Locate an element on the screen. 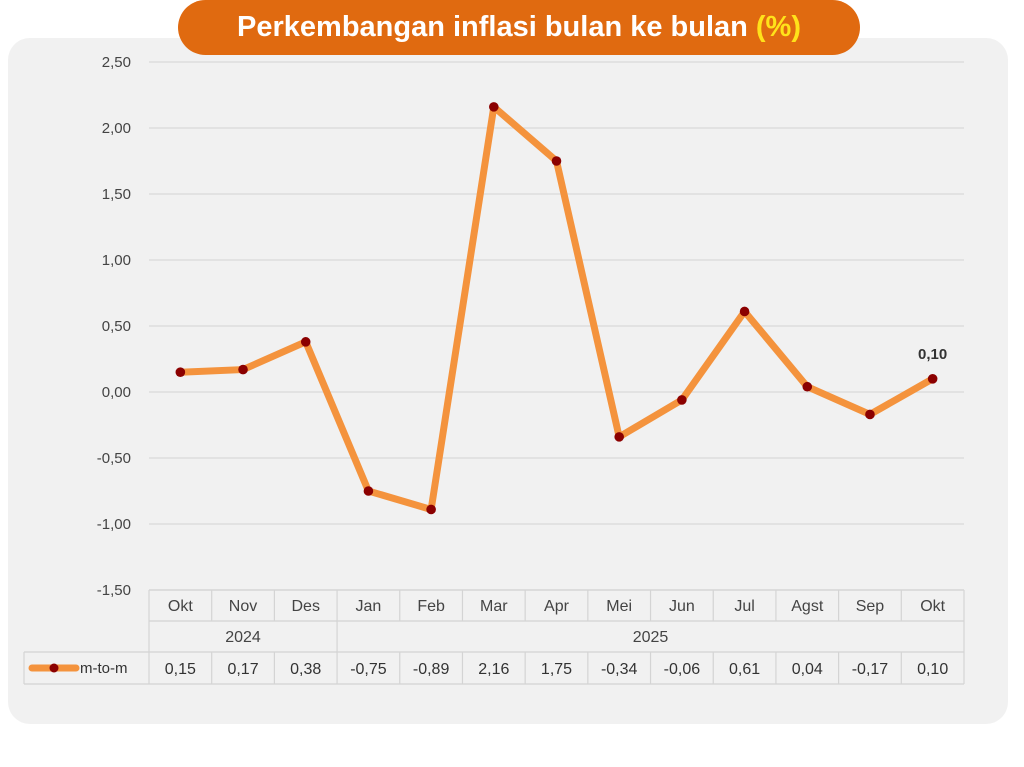  y-tick-label: 0,50 is located at coordinates (116, 326).